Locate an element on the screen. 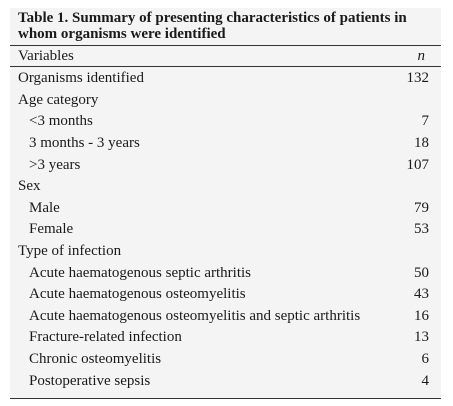  row-label: Acute haematogenous septic arthritis is located at coordinates (140, 272).